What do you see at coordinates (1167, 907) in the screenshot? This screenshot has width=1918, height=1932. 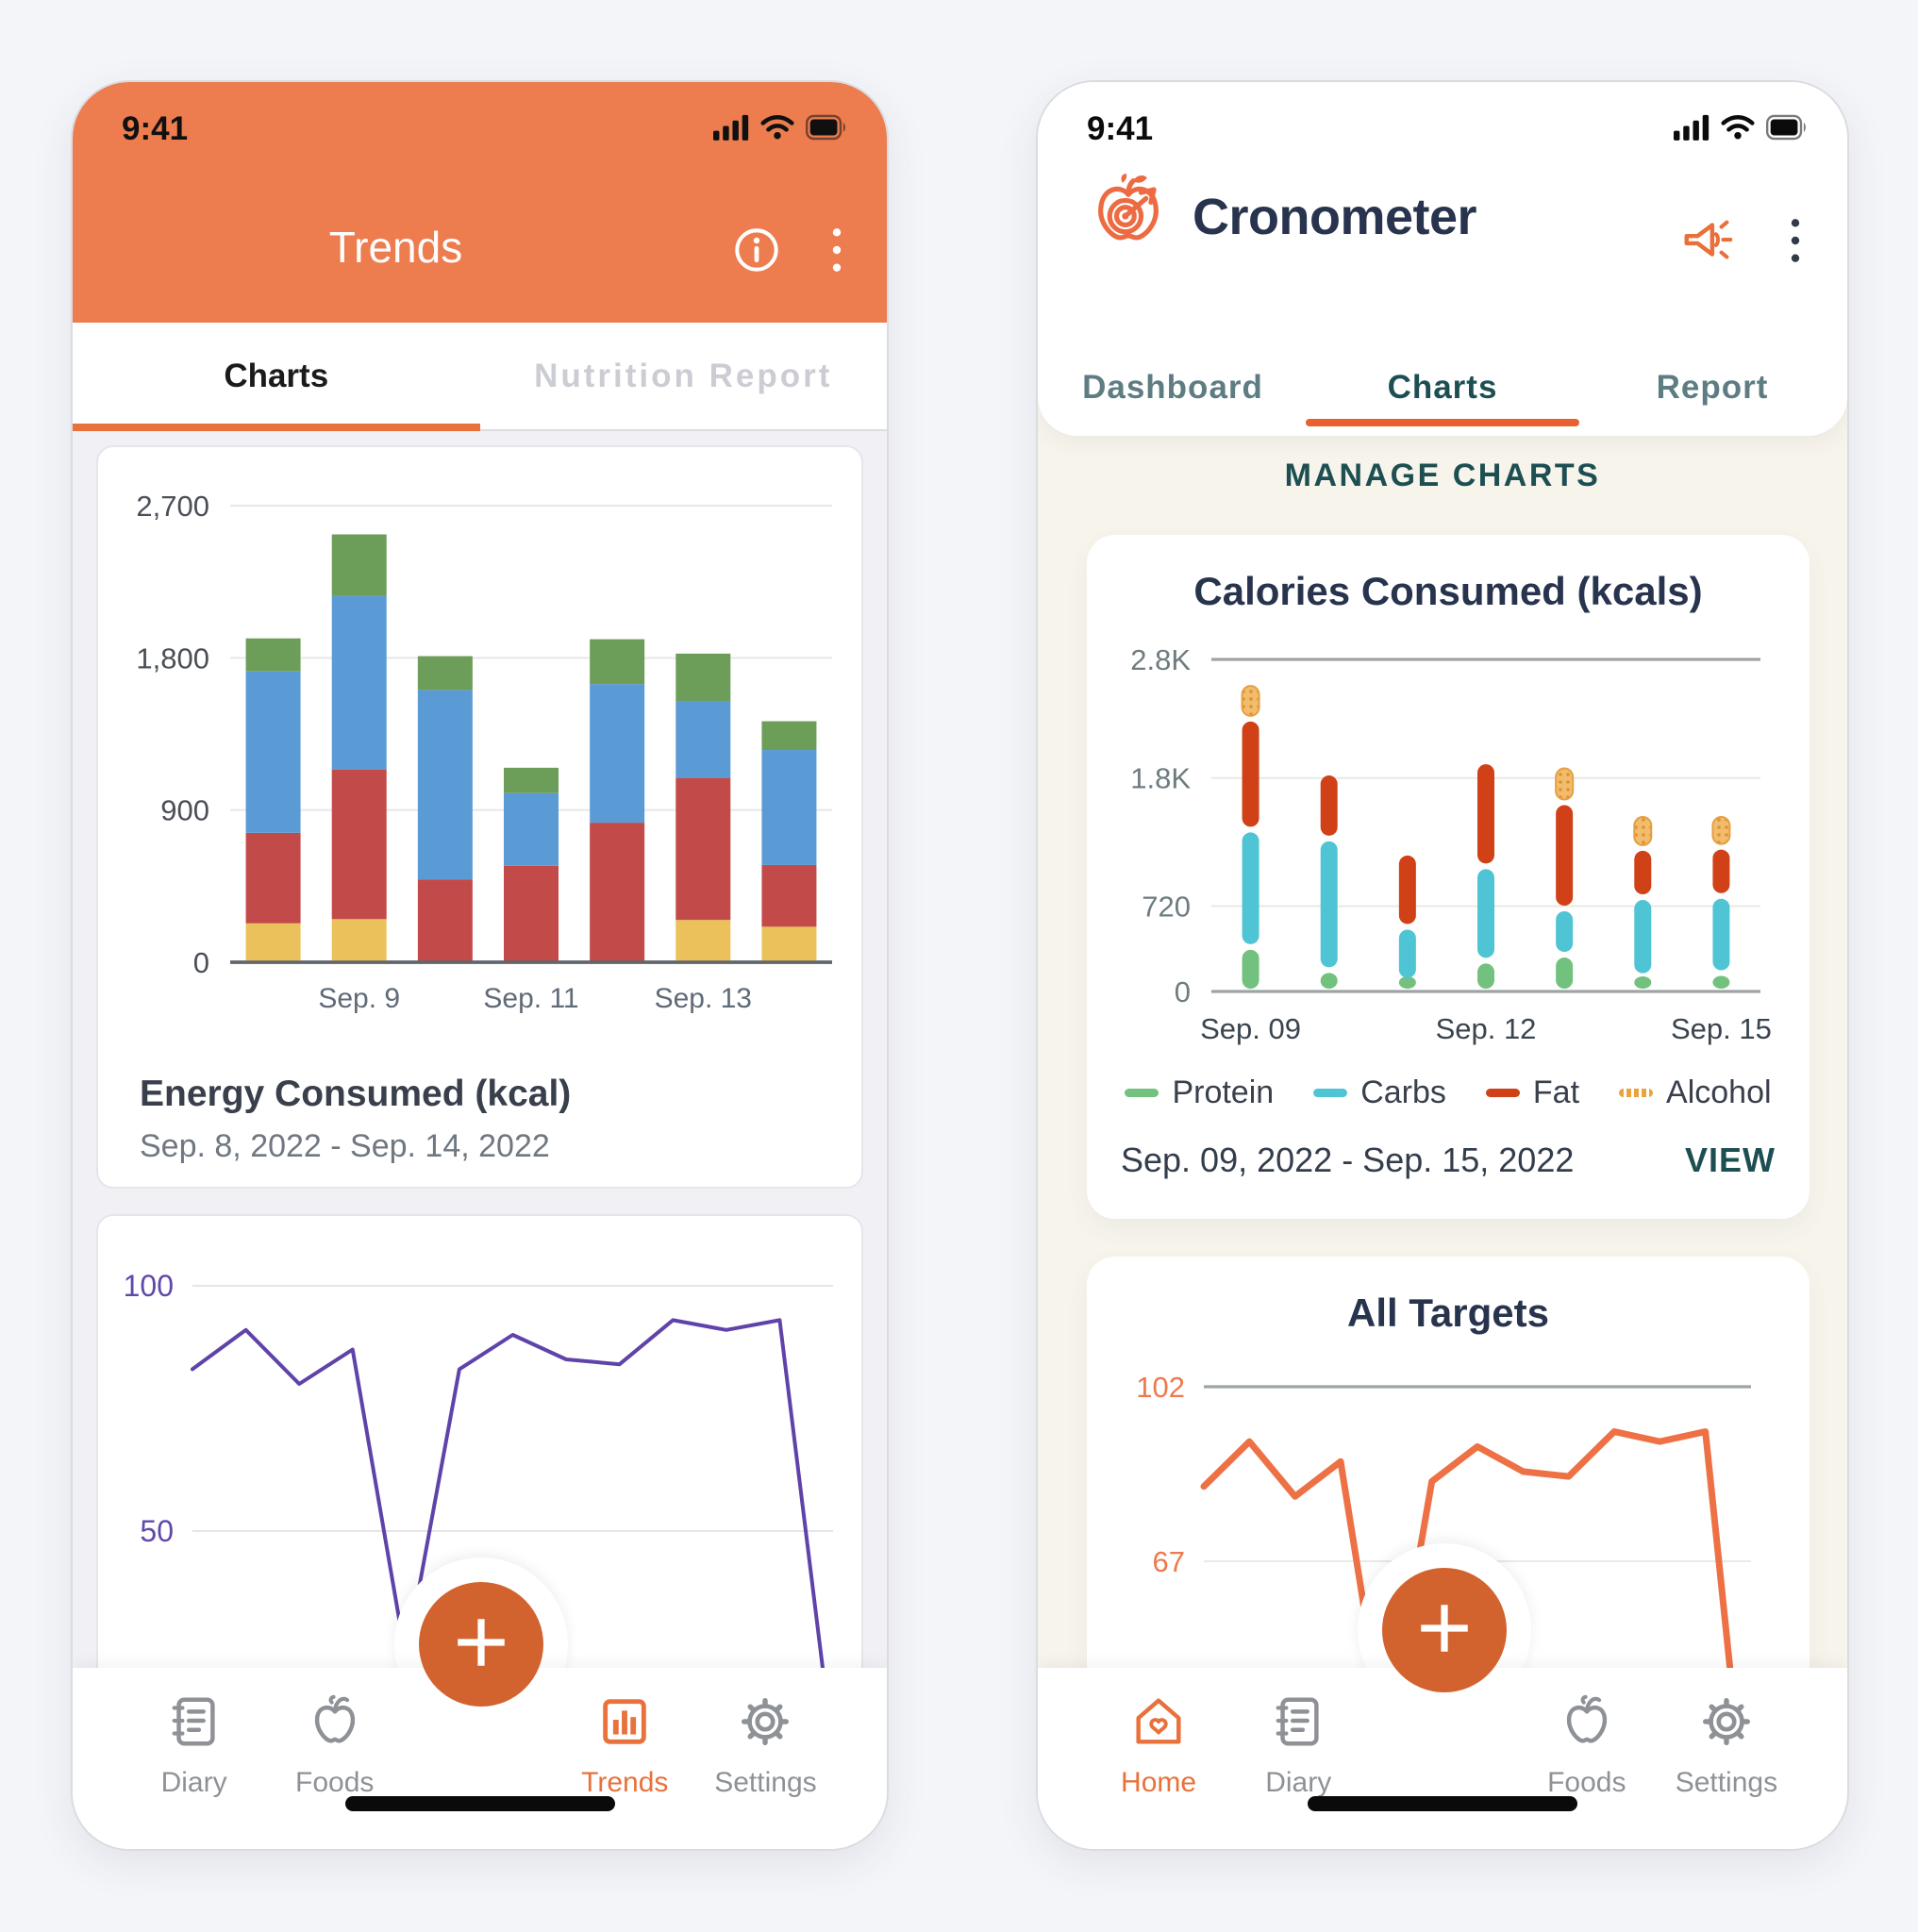 I see `svg-text: 720` at bounding box center [1167, 907].